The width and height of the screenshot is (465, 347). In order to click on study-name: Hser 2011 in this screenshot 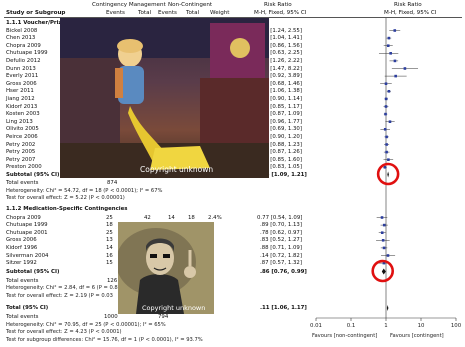, I will do `click(20, 91)`.